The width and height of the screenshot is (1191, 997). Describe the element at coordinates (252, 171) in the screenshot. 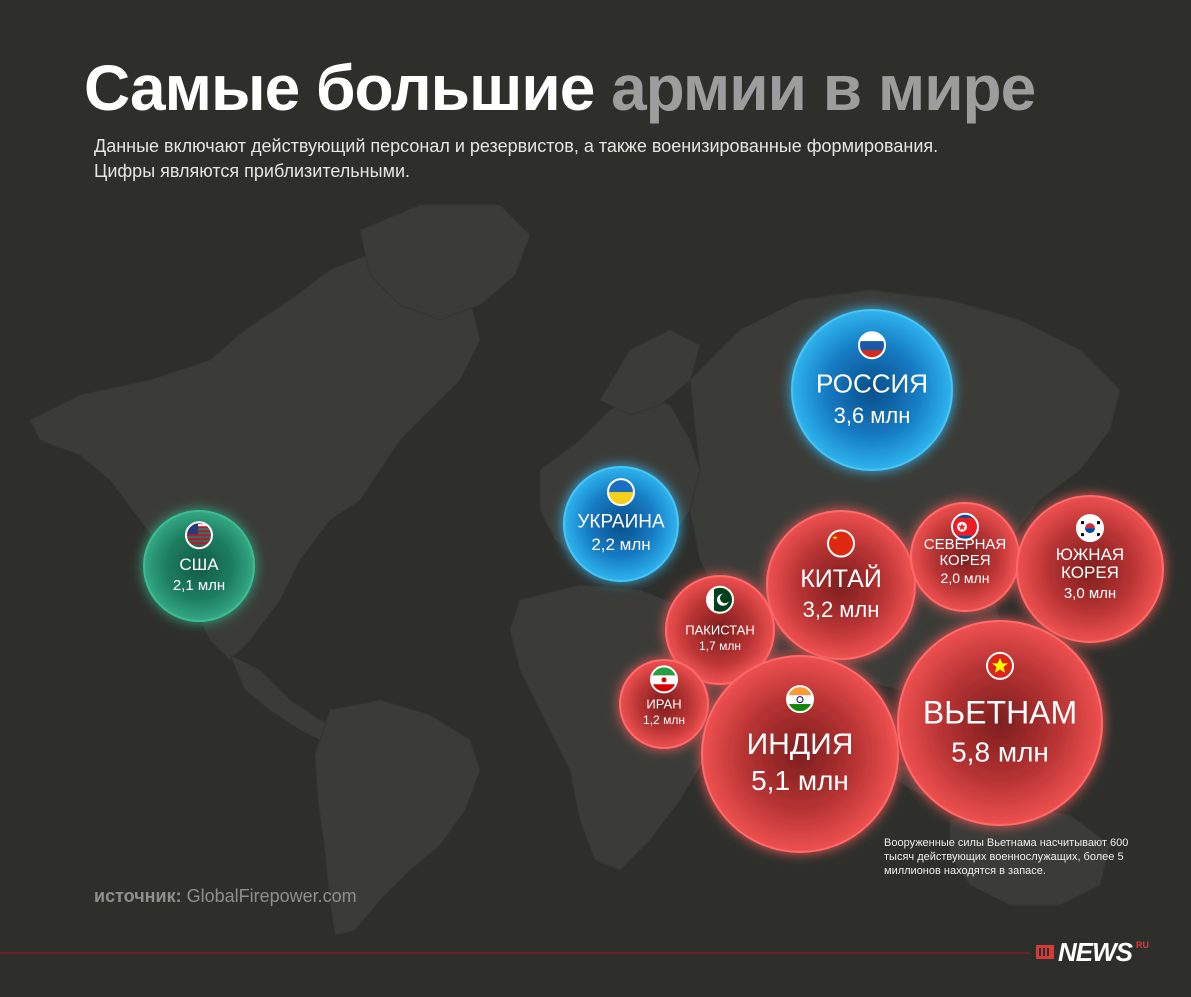

I see `subtitle-line-2: Цифры являются приблизительными.` at that location.